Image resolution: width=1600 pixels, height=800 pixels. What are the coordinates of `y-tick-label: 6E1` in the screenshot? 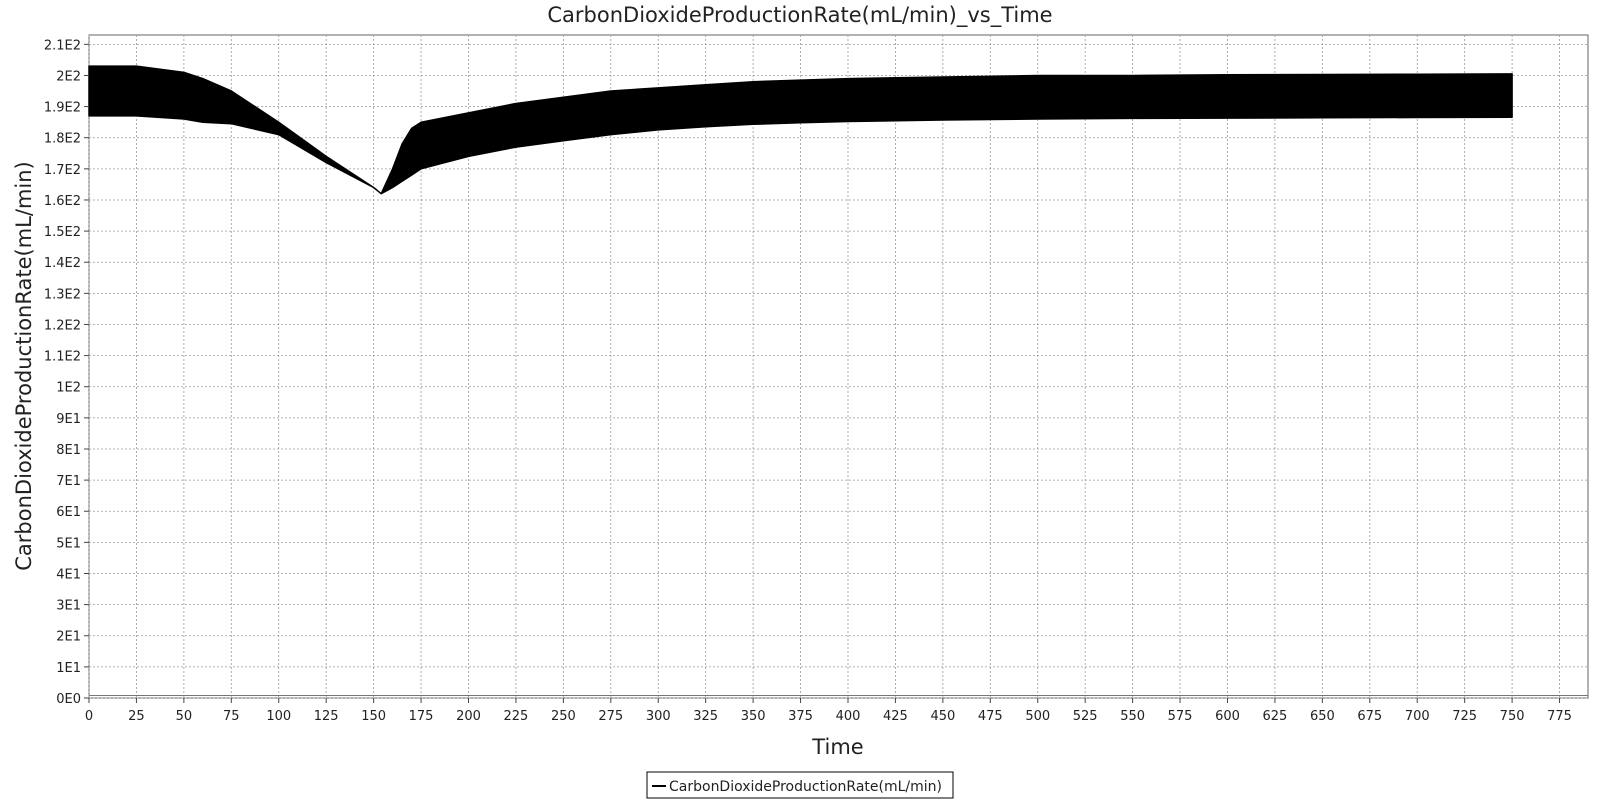 It's located at (68, 512).